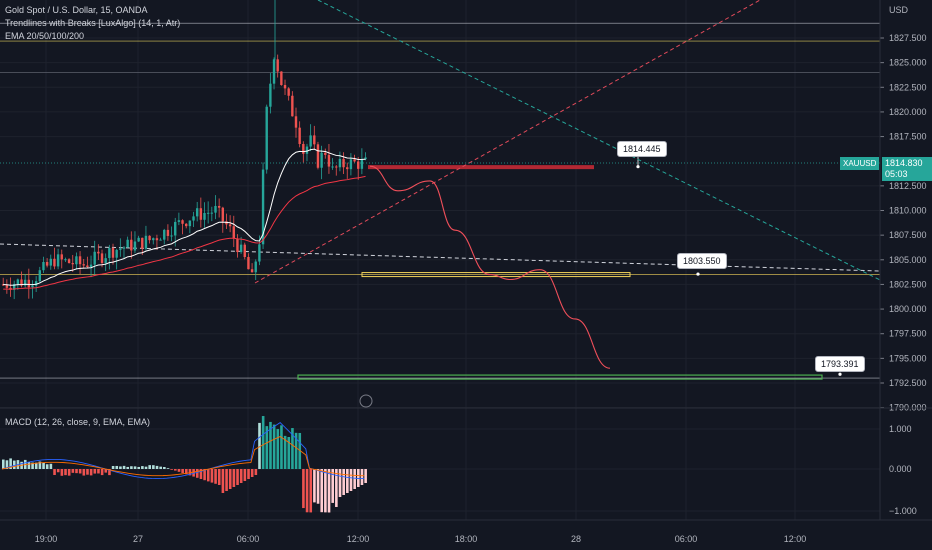  I want to click on target-label-1: 1814.445, so click(642, 149).